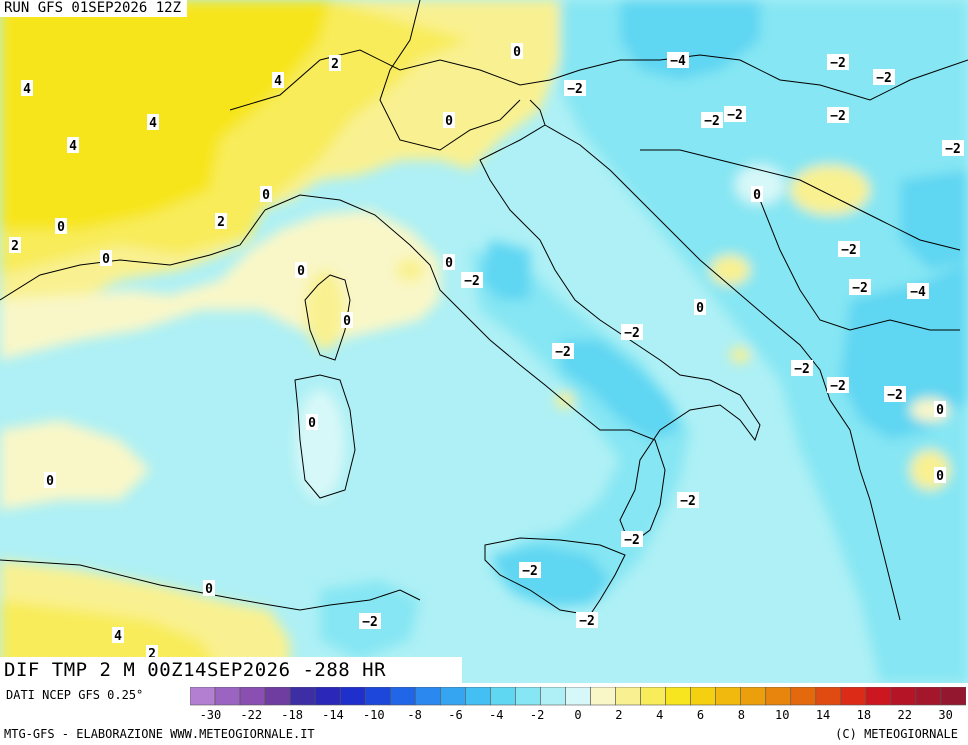 The image size is (968, 745). I want to click on strong-cool-zone-greece, so click(904, 350).